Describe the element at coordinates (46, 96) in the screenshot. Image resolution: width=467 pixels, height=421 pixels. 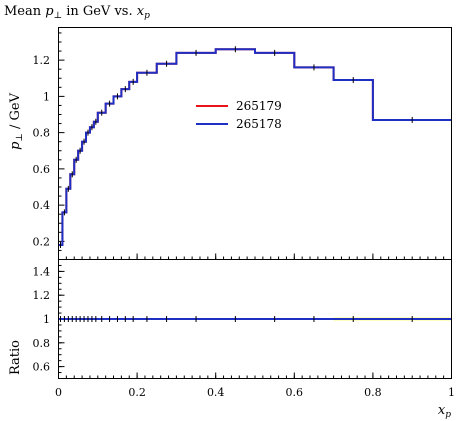
I see `y-tick-label: 1` at that location.